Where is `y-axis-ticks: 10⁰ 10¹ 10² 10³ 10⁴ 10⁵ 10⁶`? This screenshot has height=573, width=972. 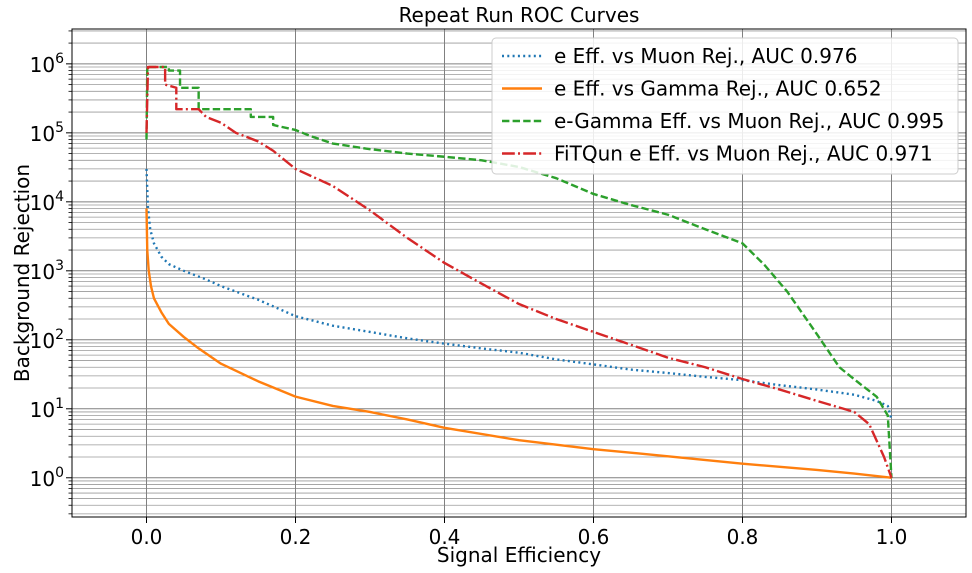 y-axis-ticks: 10⁰ 10¹ 10² 10³ 10⁴ 10⁵ 10⁶ is located at coordinates (51, 272).